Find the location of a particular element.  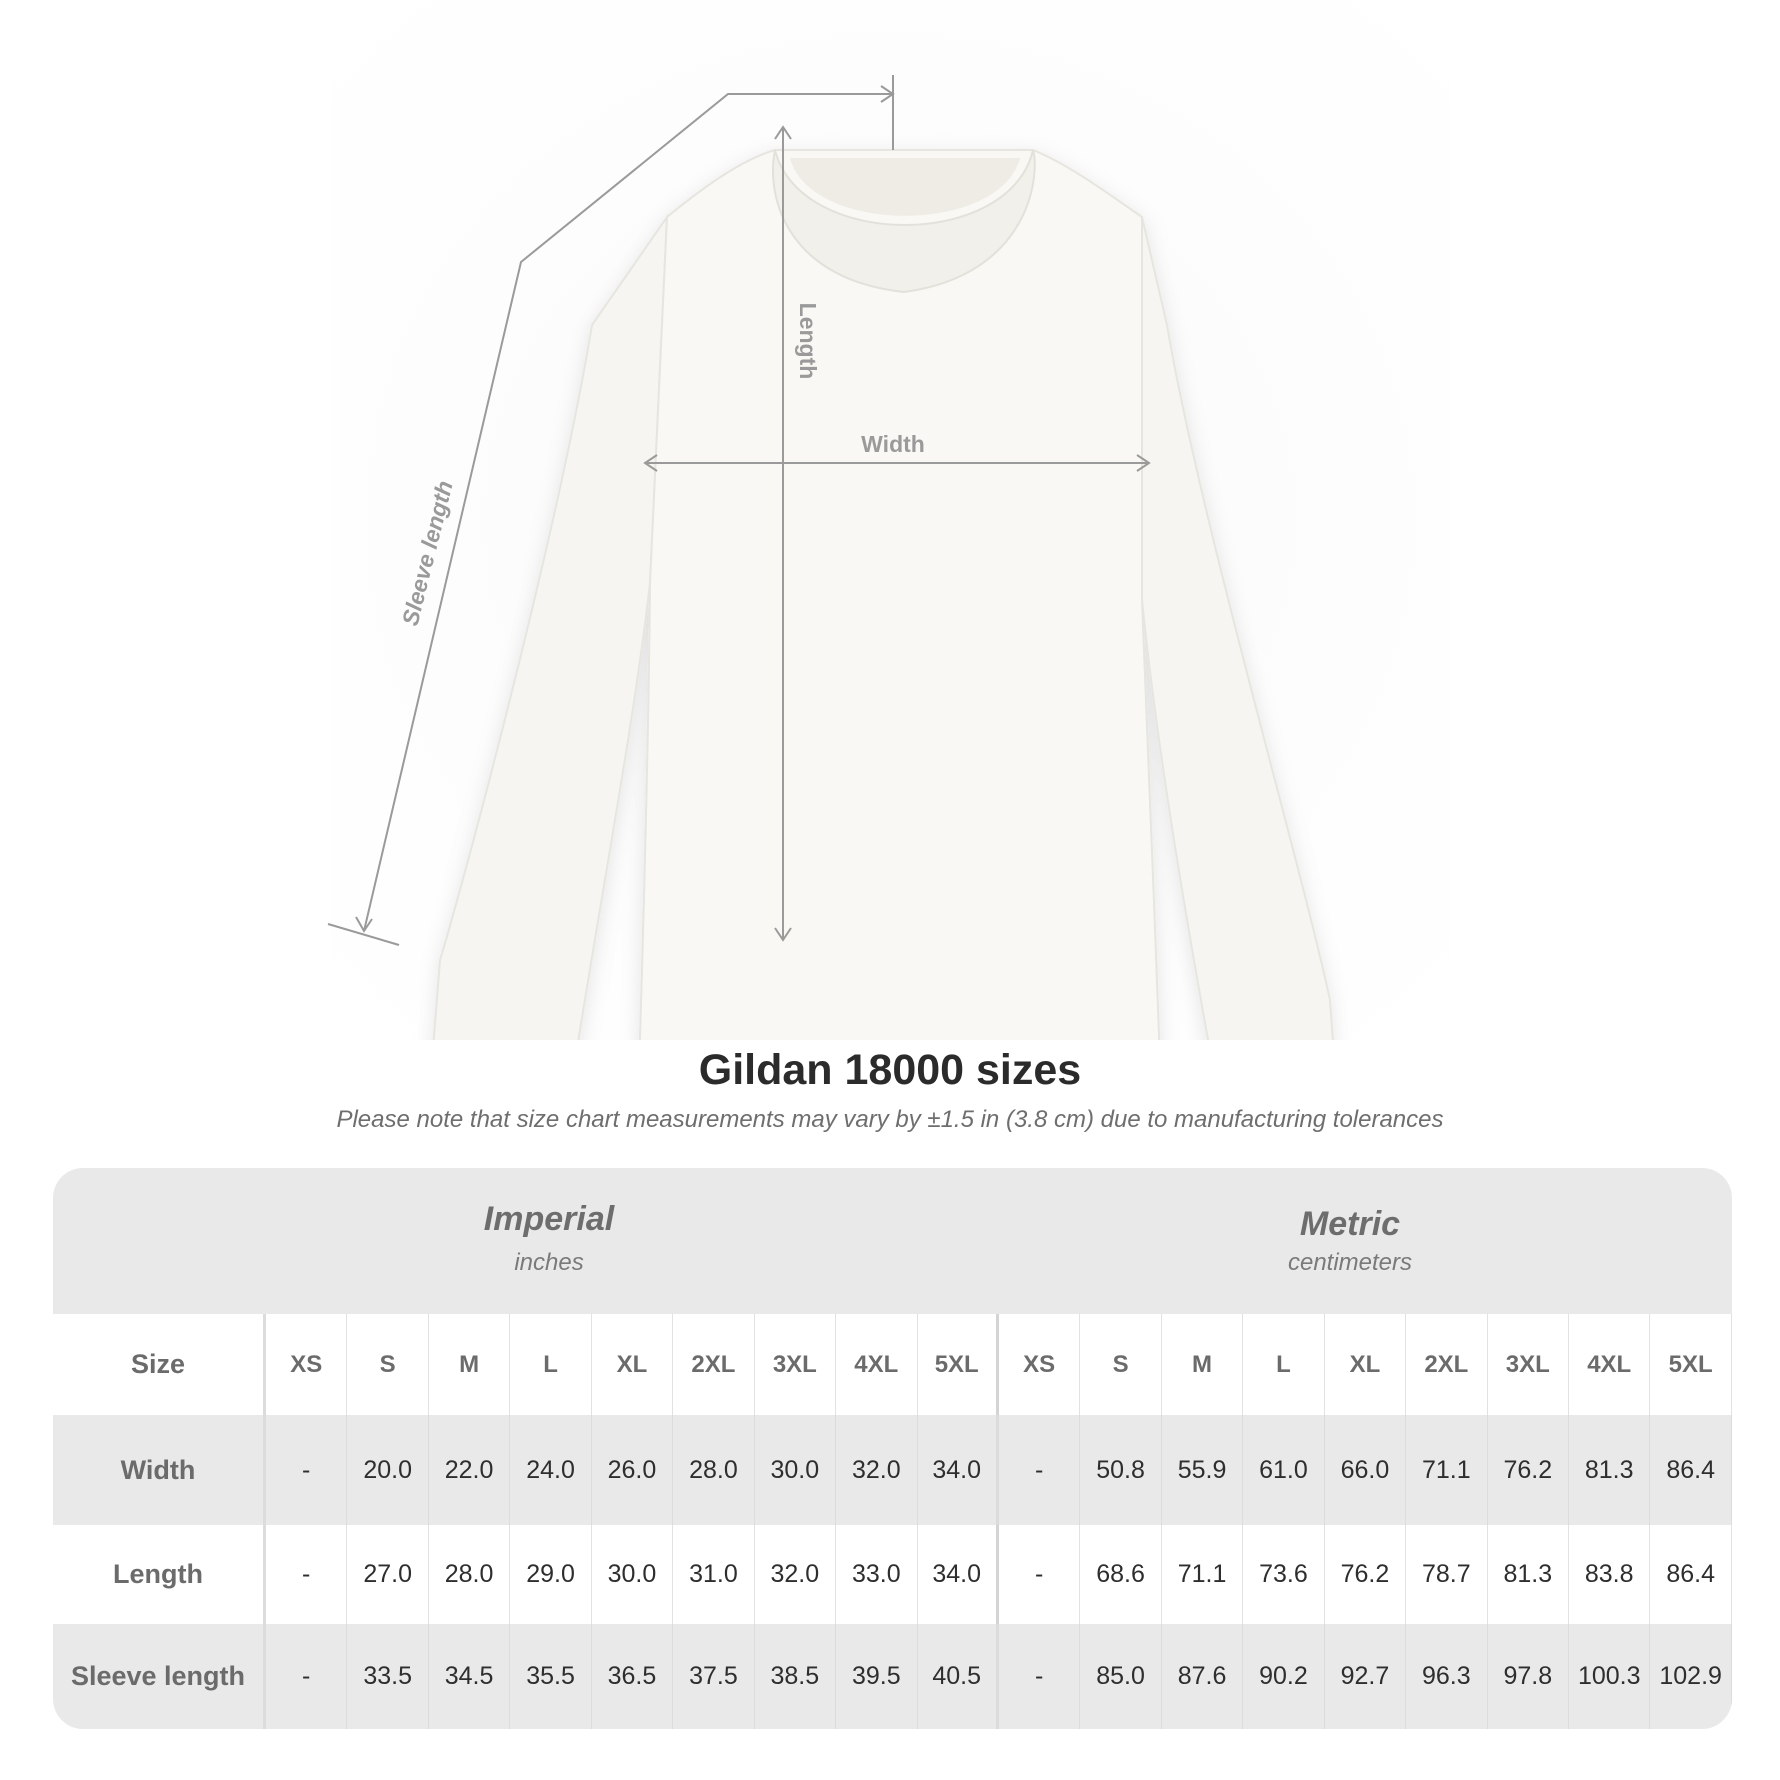

table-cell: 102.9 is located at coordinates (1691, 1676).